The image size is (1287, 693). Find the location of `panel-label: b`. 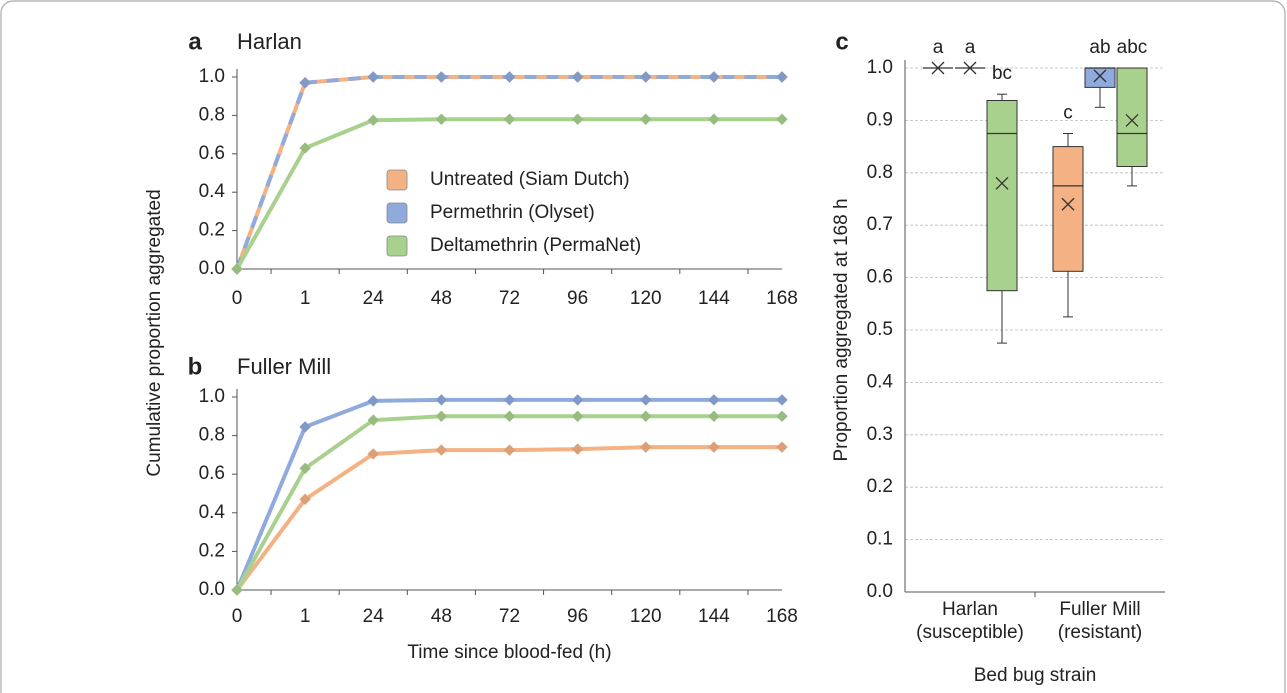

panel-label: b is located at coordinates (195, 366).